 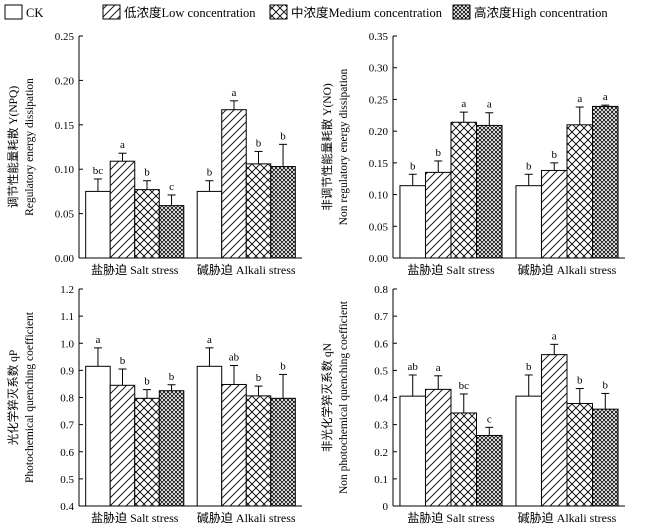 I want to click on y-axis-title-en: Photochemical quenching coefficient, so click(x=30, y=397).